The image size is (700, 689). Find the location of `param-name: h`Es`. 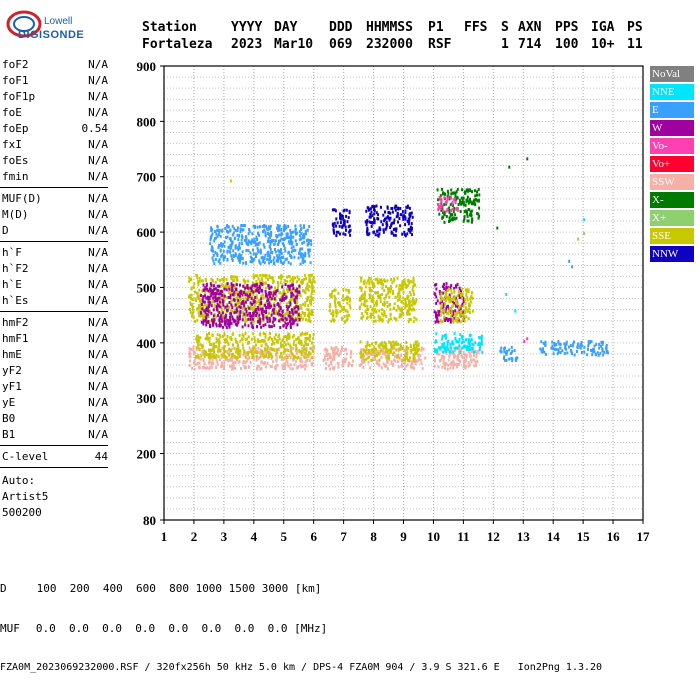

param-name: h`Es is located at coordinates (15, 300).